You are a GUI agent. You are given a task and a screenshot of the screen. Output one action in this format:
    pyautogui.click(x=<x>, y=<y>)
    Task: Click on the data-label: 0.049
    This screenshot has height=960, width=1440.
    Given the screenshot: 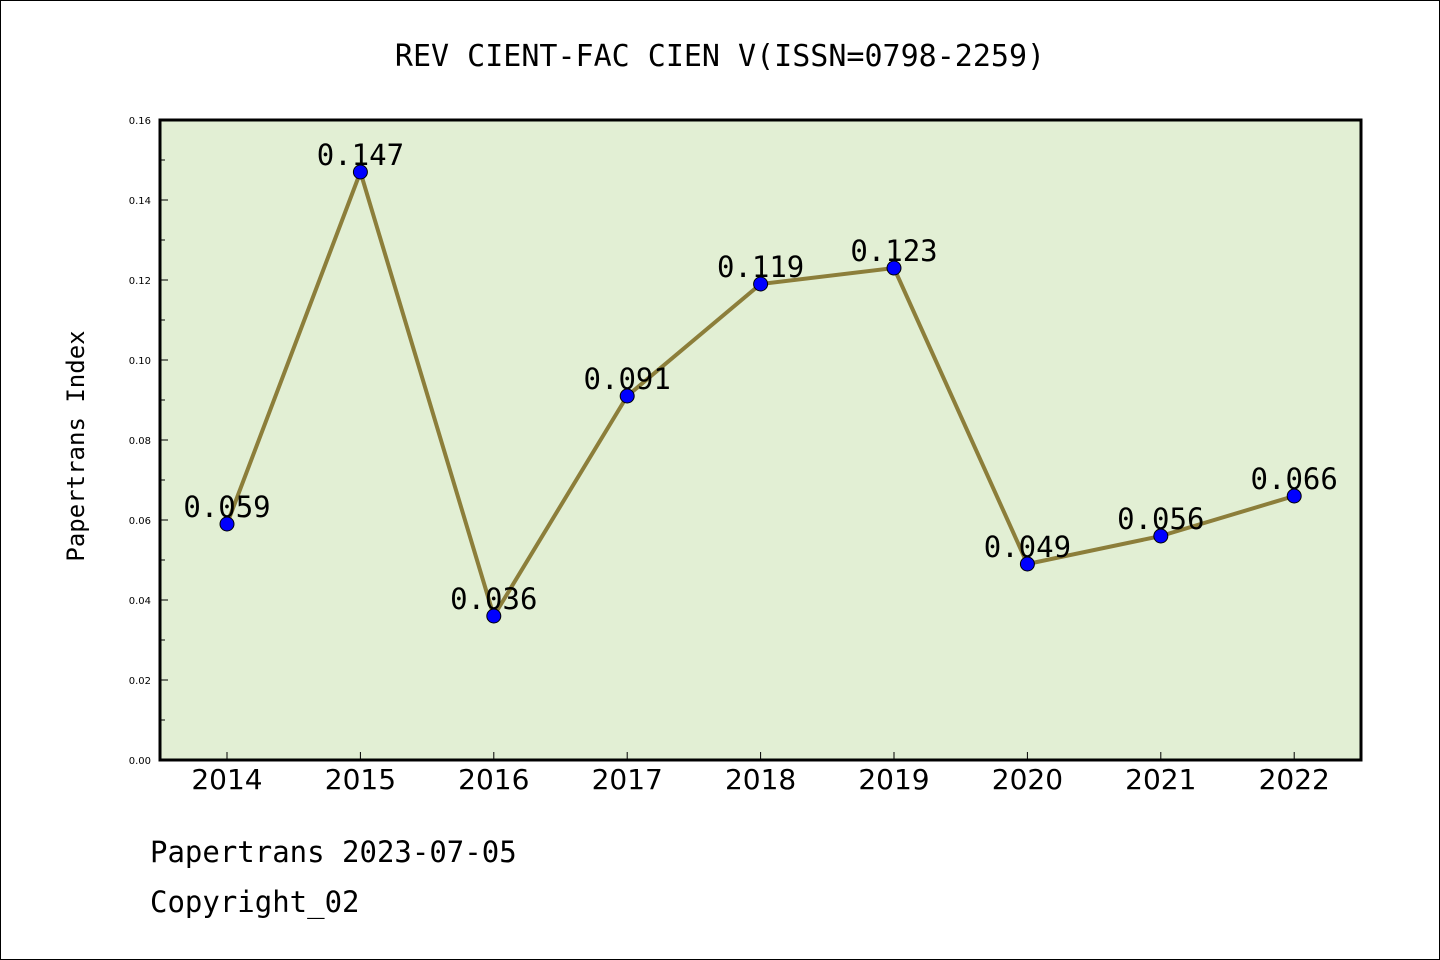 What is the action you would take?
    pyautogui.click(x=1027, y=547)
    